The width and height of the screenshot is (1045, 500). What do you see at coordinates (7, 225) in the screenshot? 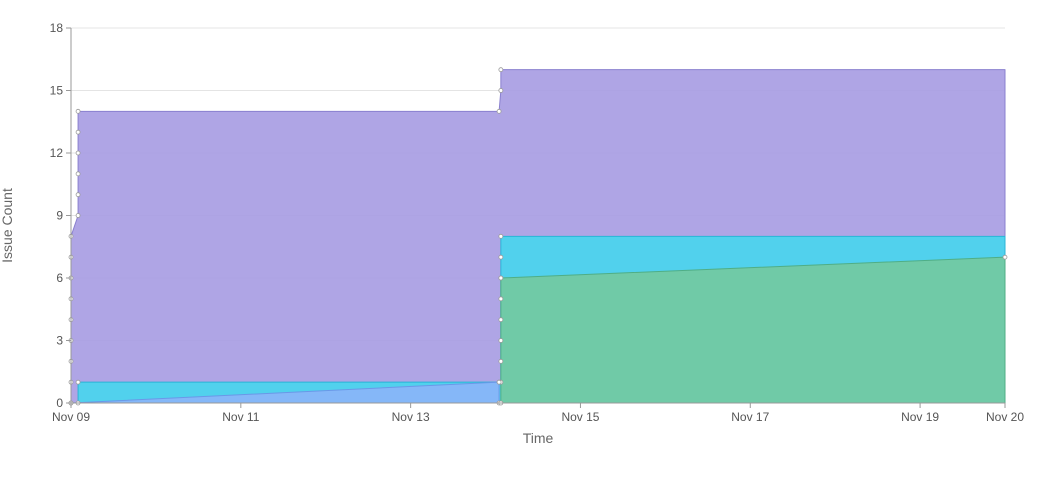
I see `y-axis-title: Issue Count` at bounding box center [7, 225].